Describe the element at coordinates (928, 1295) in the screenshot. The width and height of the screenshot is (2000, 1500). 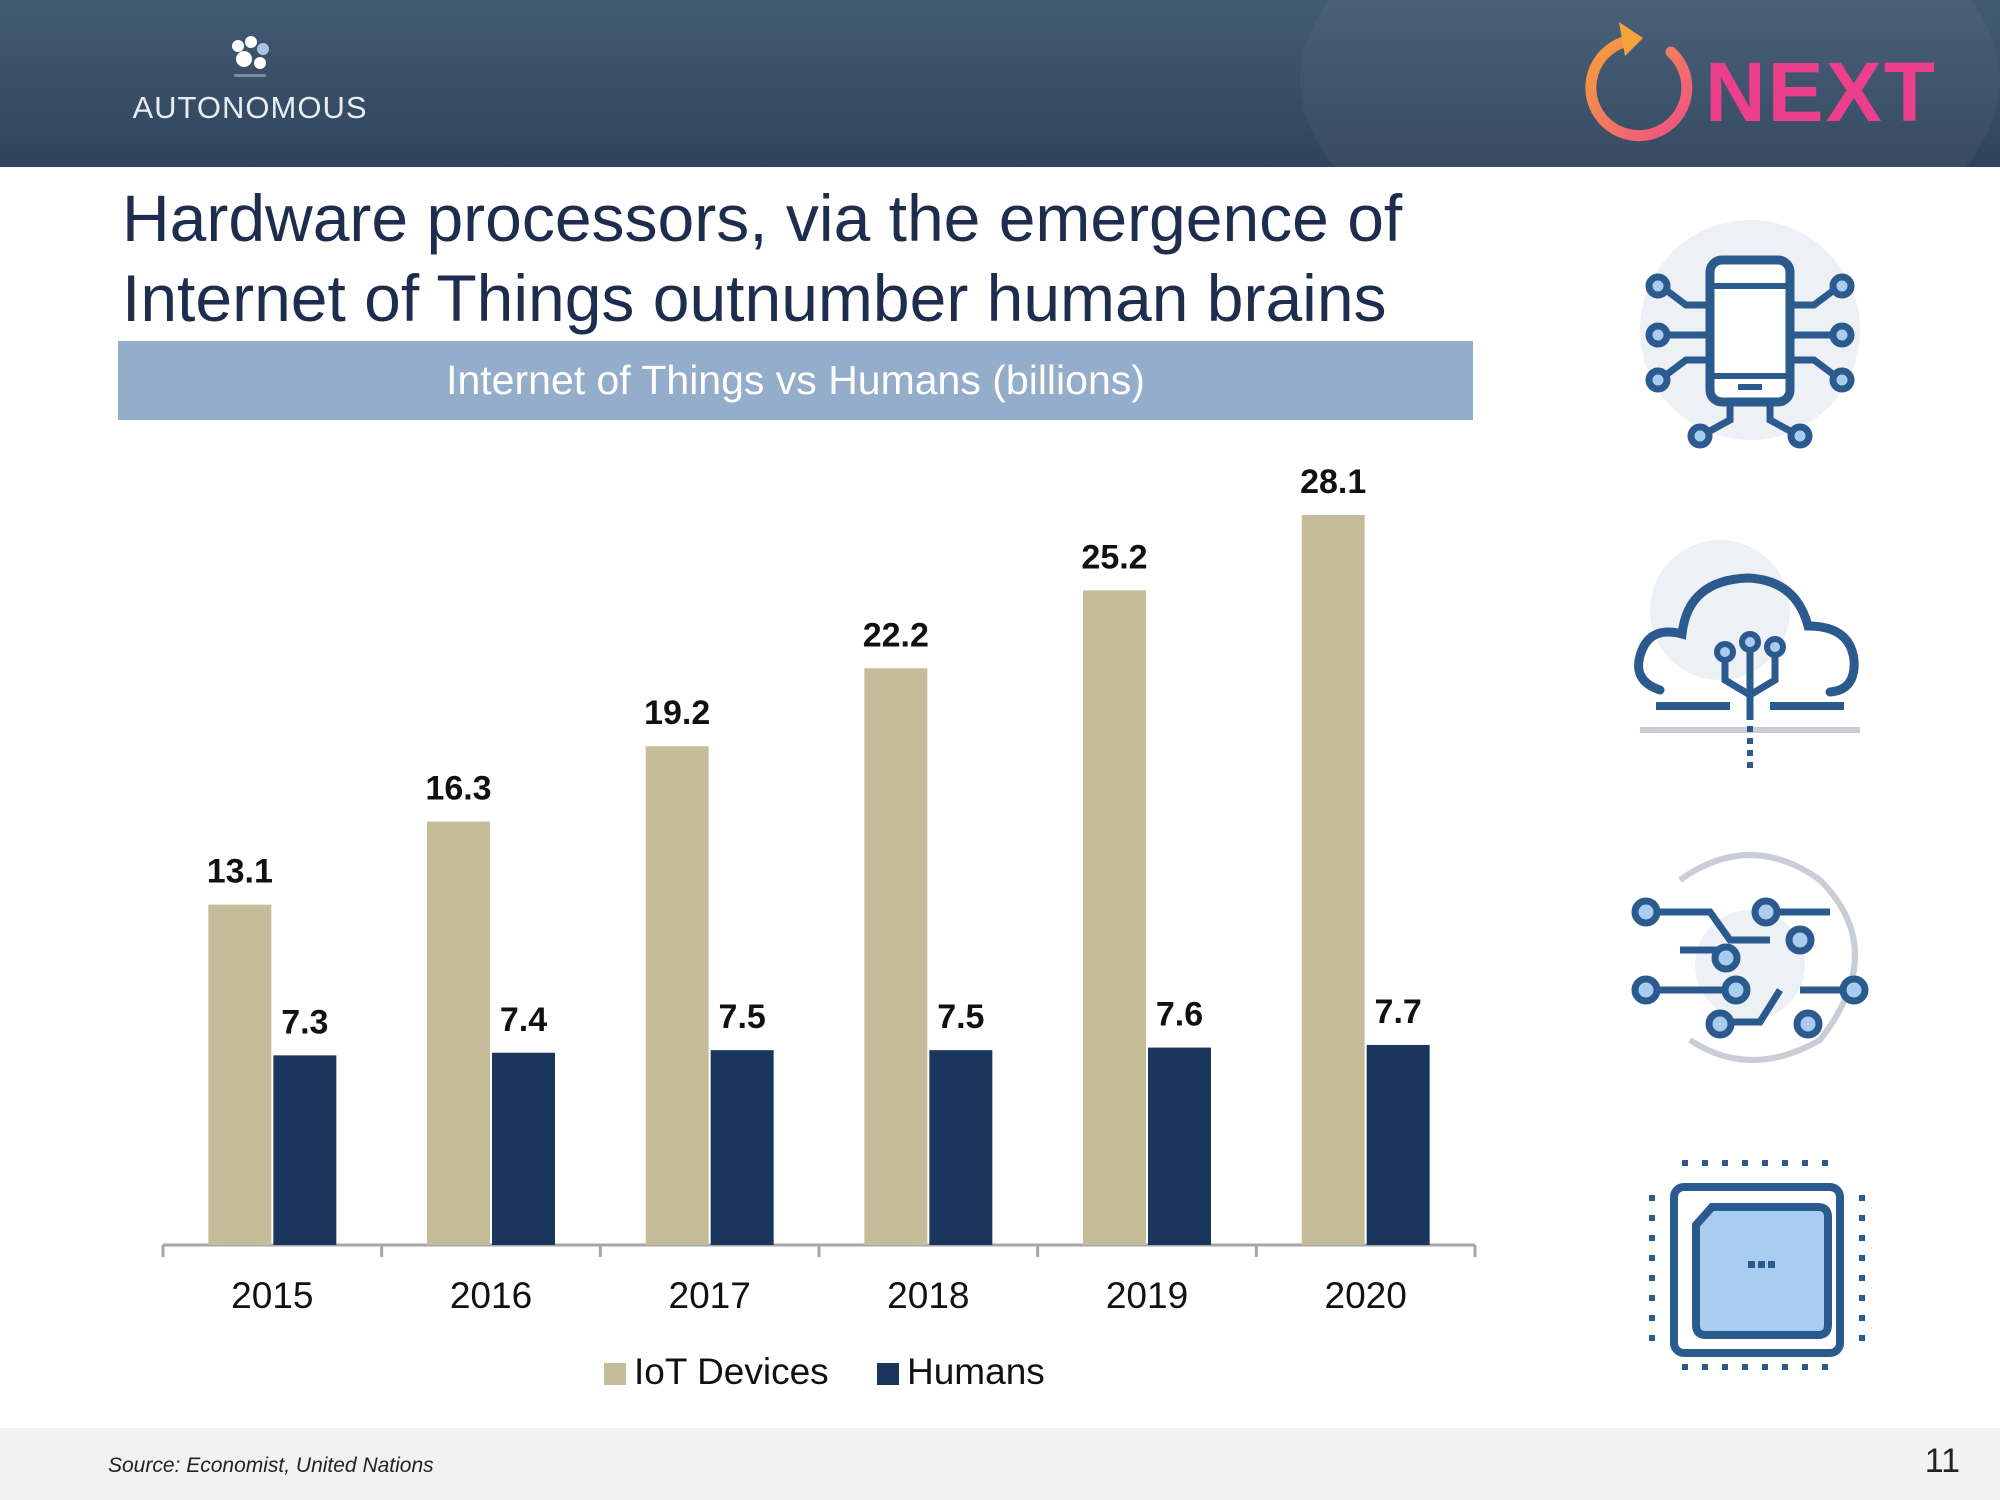
I see `x-tick-label-2018: 2018` at that location.